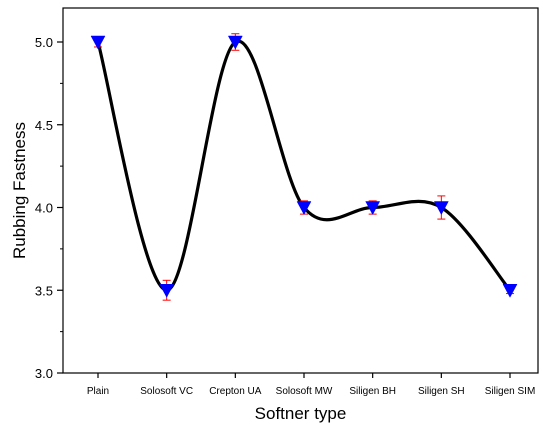 This screenshot has height=429, width=550. What do you see at coordinates (301, 413) in the screenshot?
I see `x-axis-title: Softner type` at bounding box center [301, 413].